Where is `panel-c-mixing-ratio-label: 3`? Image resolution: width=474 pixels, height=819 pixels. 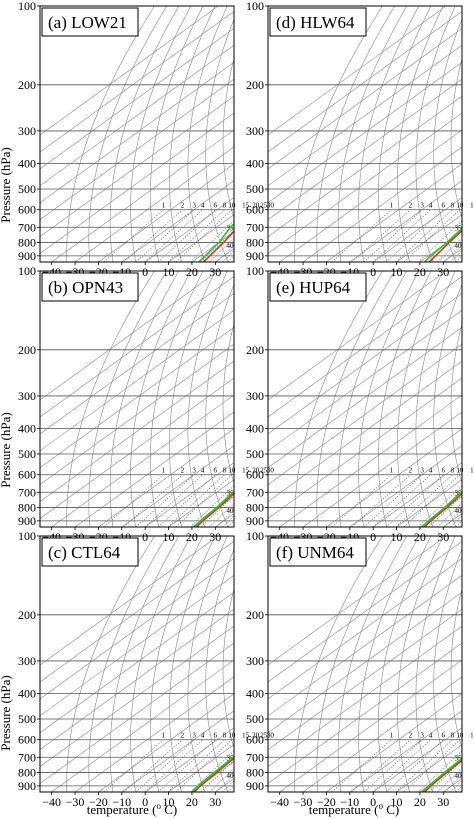
panel-c-mixing-ratio-label: 3 is located at coordinates (194, 736).